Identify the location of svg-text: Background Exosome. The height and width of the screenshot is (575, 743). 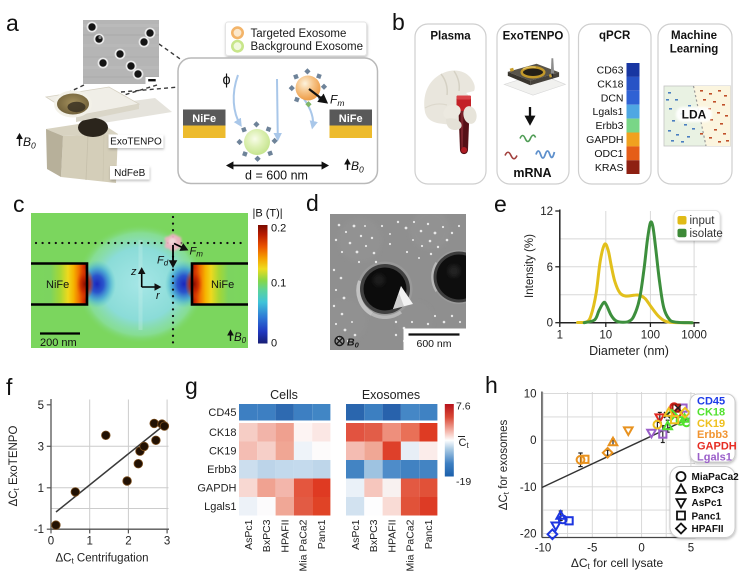
(307, 47).